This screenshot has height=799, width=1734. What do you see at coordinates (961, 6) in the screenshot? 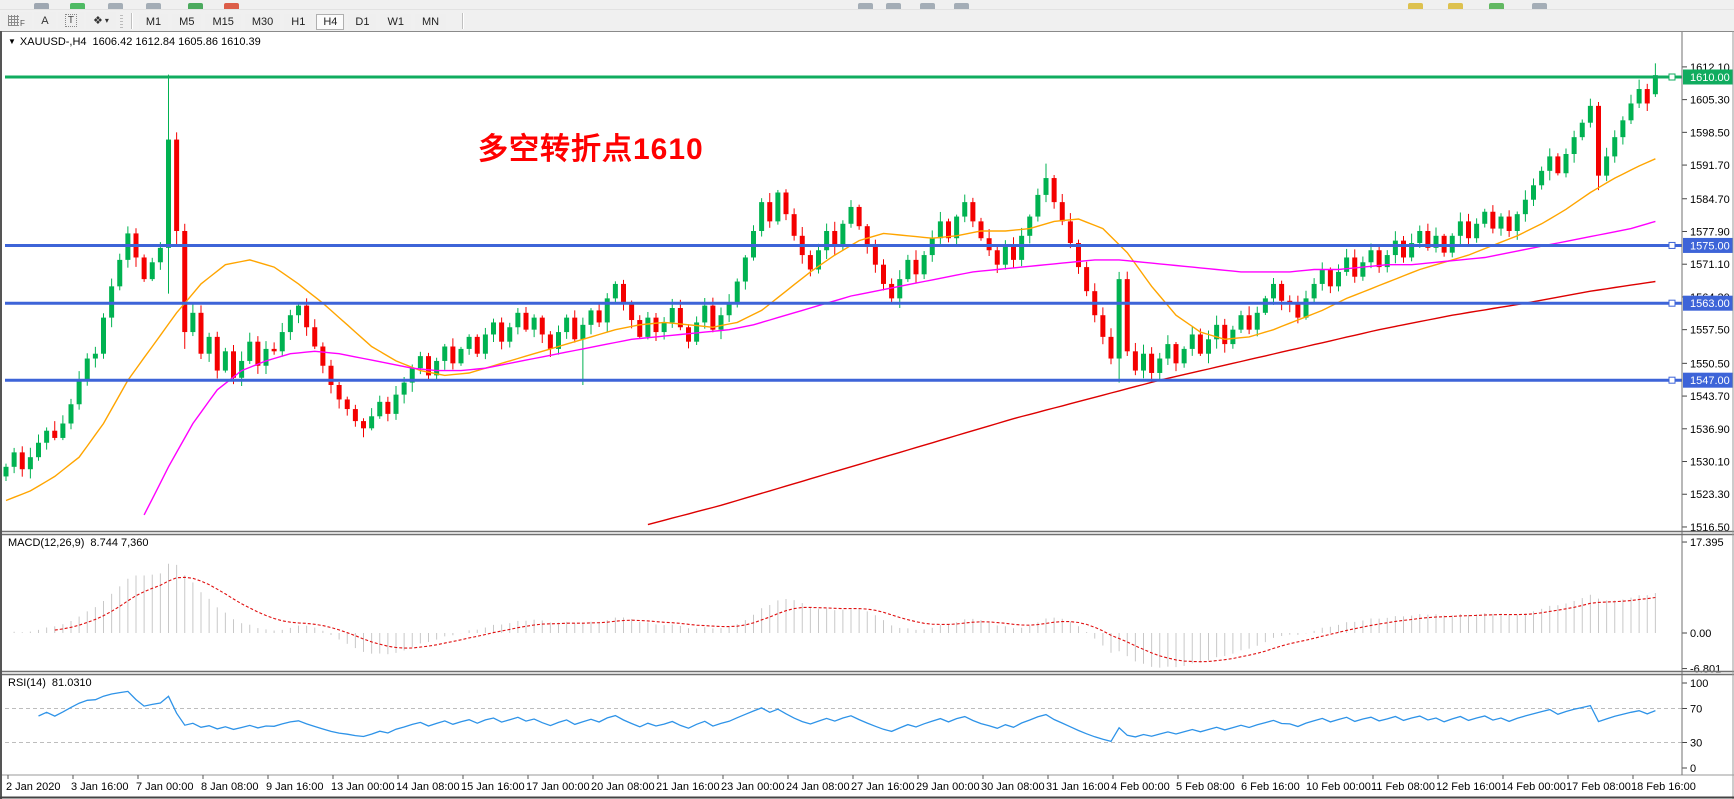
I see `arrange-windows-icon` at bounding box center [961, 6].